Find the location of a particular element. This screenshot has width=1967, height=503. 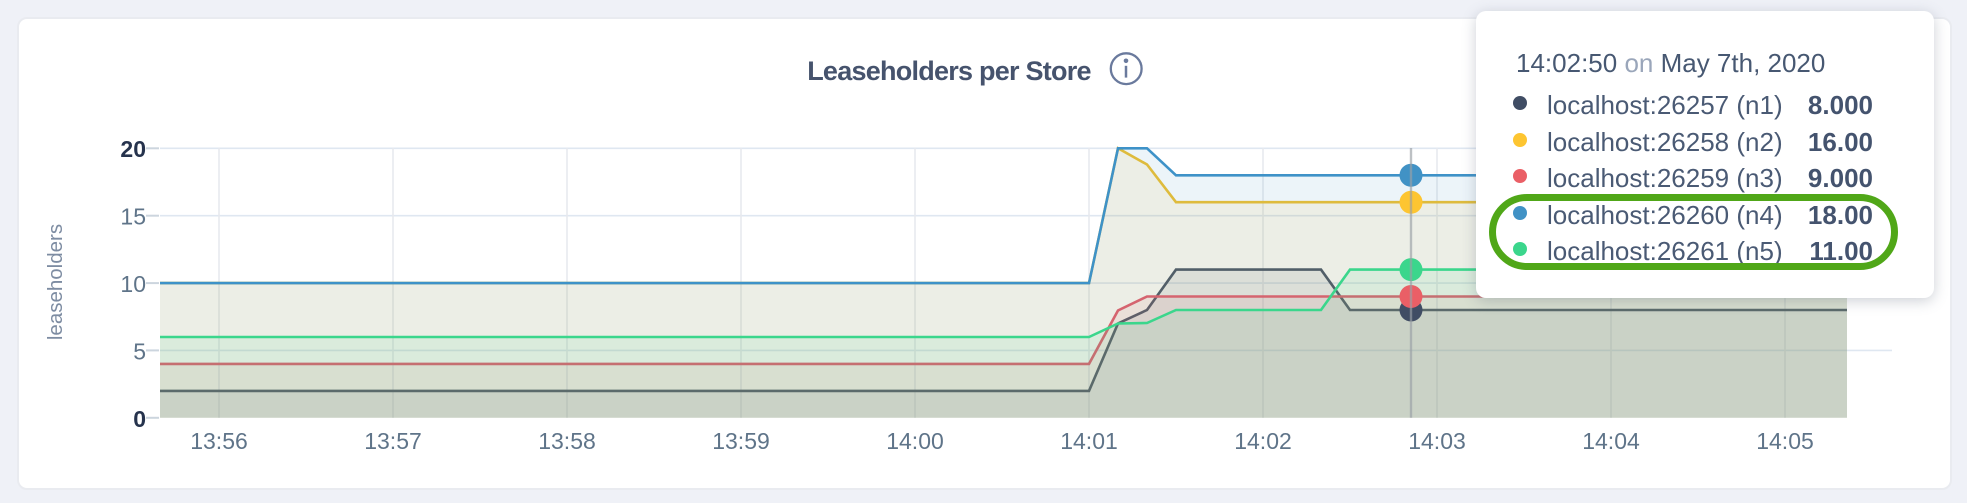

svg-text: 14:04 is located at coordinates (1611, 441).